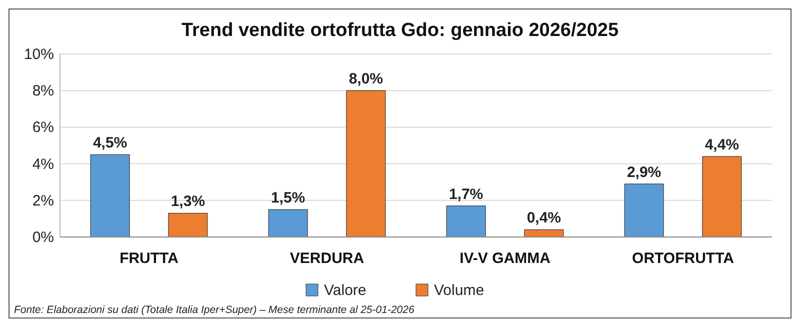  What do you see at coordinates (110, 143) in the screenshot?
I see `data-label: 4,5%` at bounding box center [110, 143].